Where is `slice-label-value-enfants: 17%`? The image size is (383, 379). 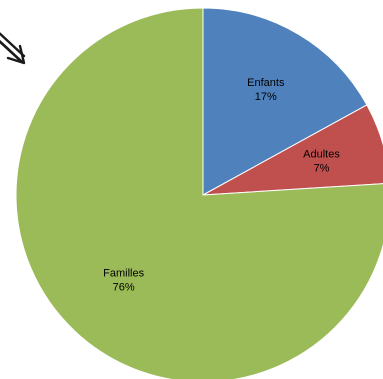
slice-label-value-enfants: 17% is located at coordinates (266, 97).